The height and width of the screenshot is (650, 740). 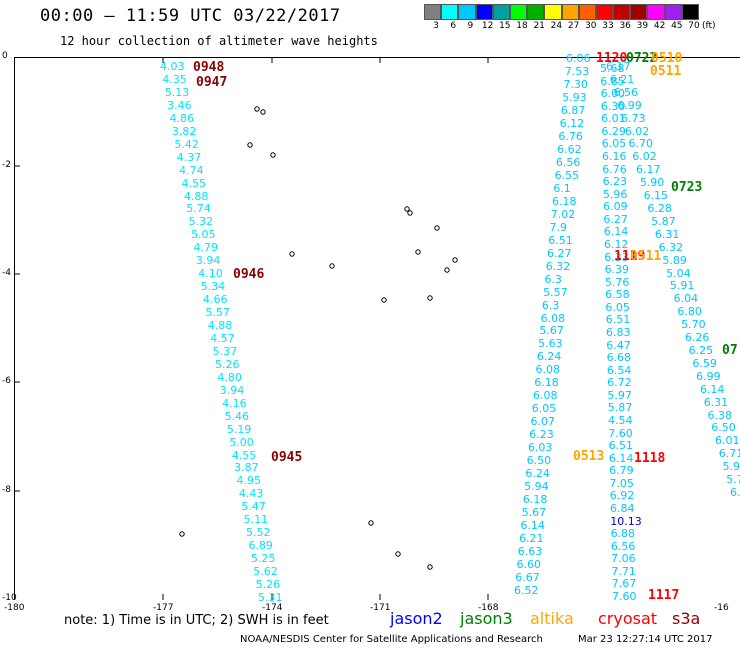 I want to click on wave-height-value: 7.60, so click(x=624, y=596).